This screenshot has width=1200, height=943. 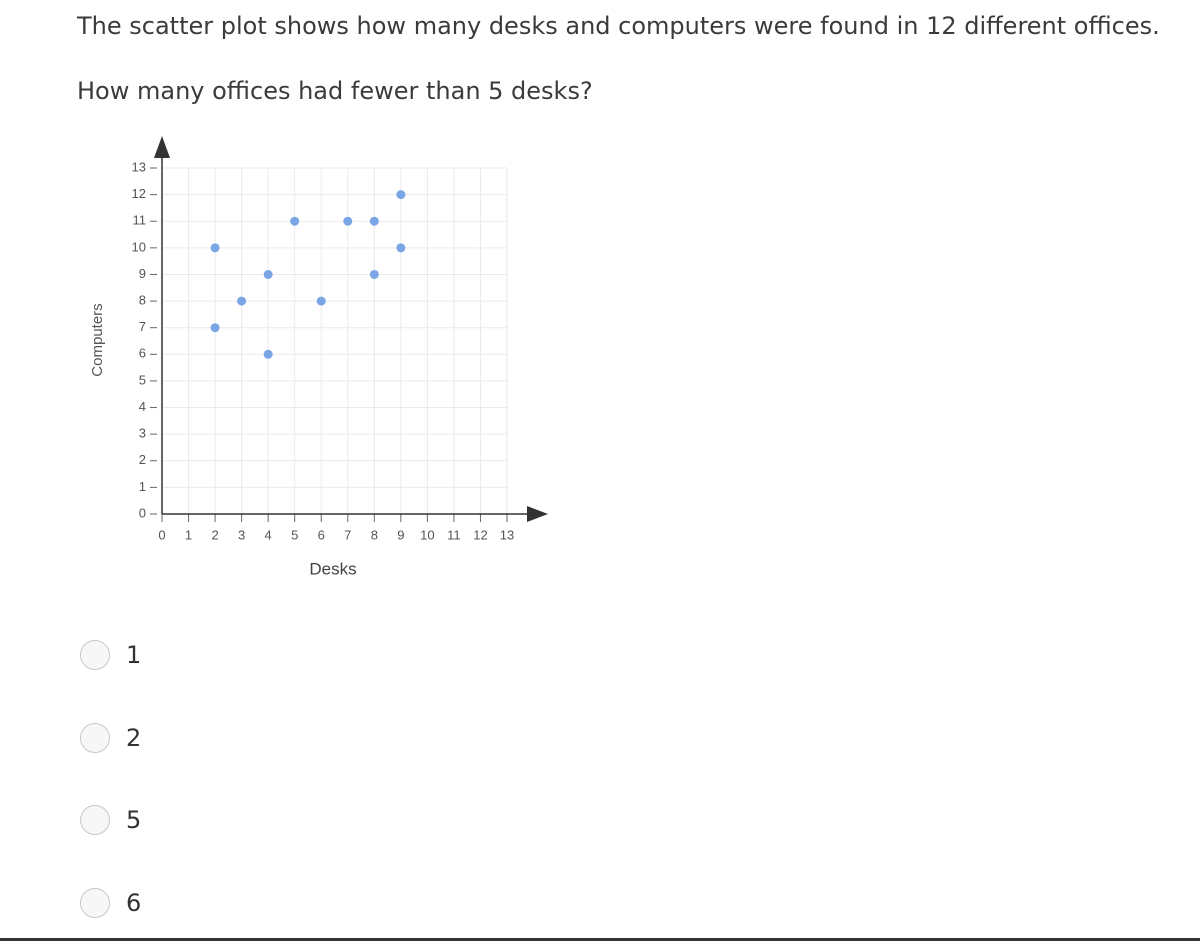 I want to click on x-arrow, so click(x=537, y=514).